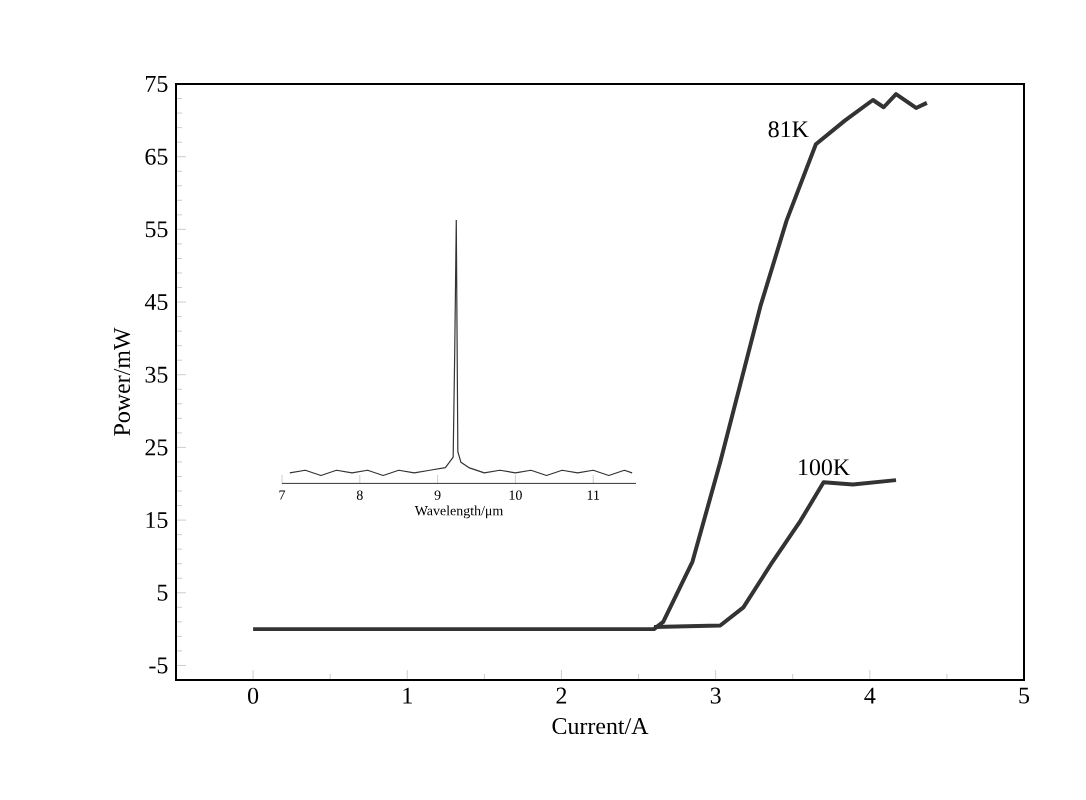  Describe the element at coordinates (156, 156) in the screenshot. I see `y-tick-label: 65` at that location.